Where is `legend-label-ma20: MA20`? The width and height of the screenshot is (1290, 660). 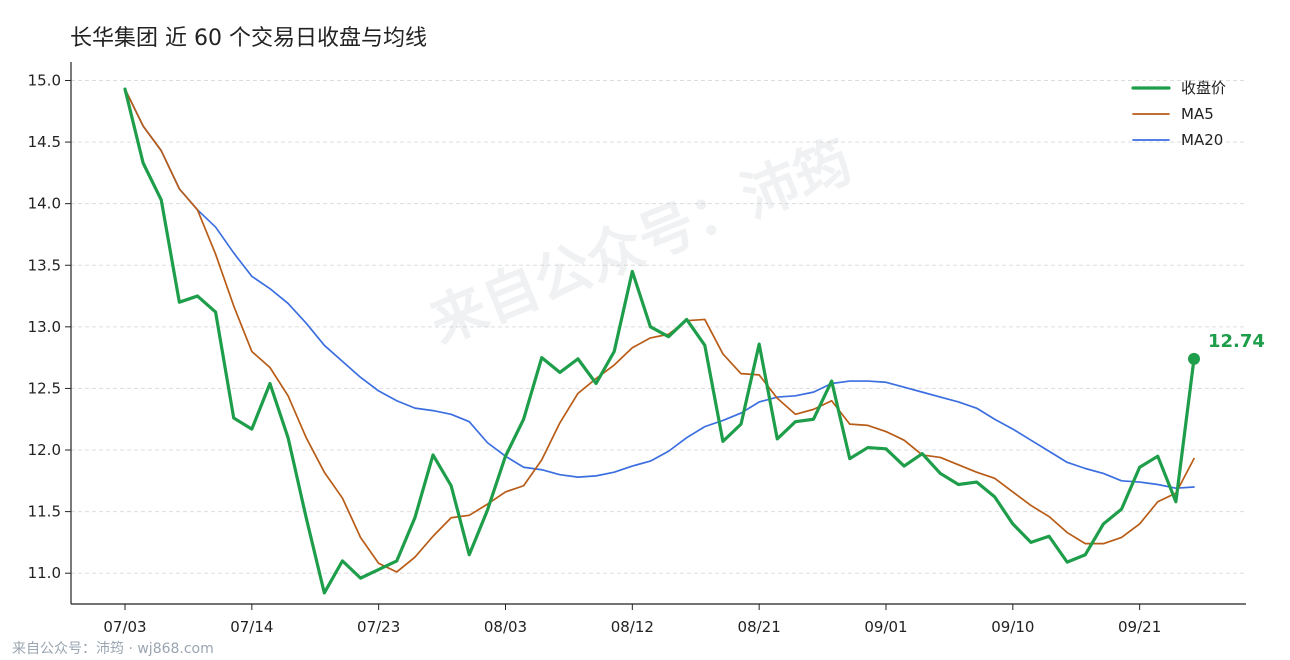 legend-label-ma20: MA20 is located at coordinates (1202, 140).